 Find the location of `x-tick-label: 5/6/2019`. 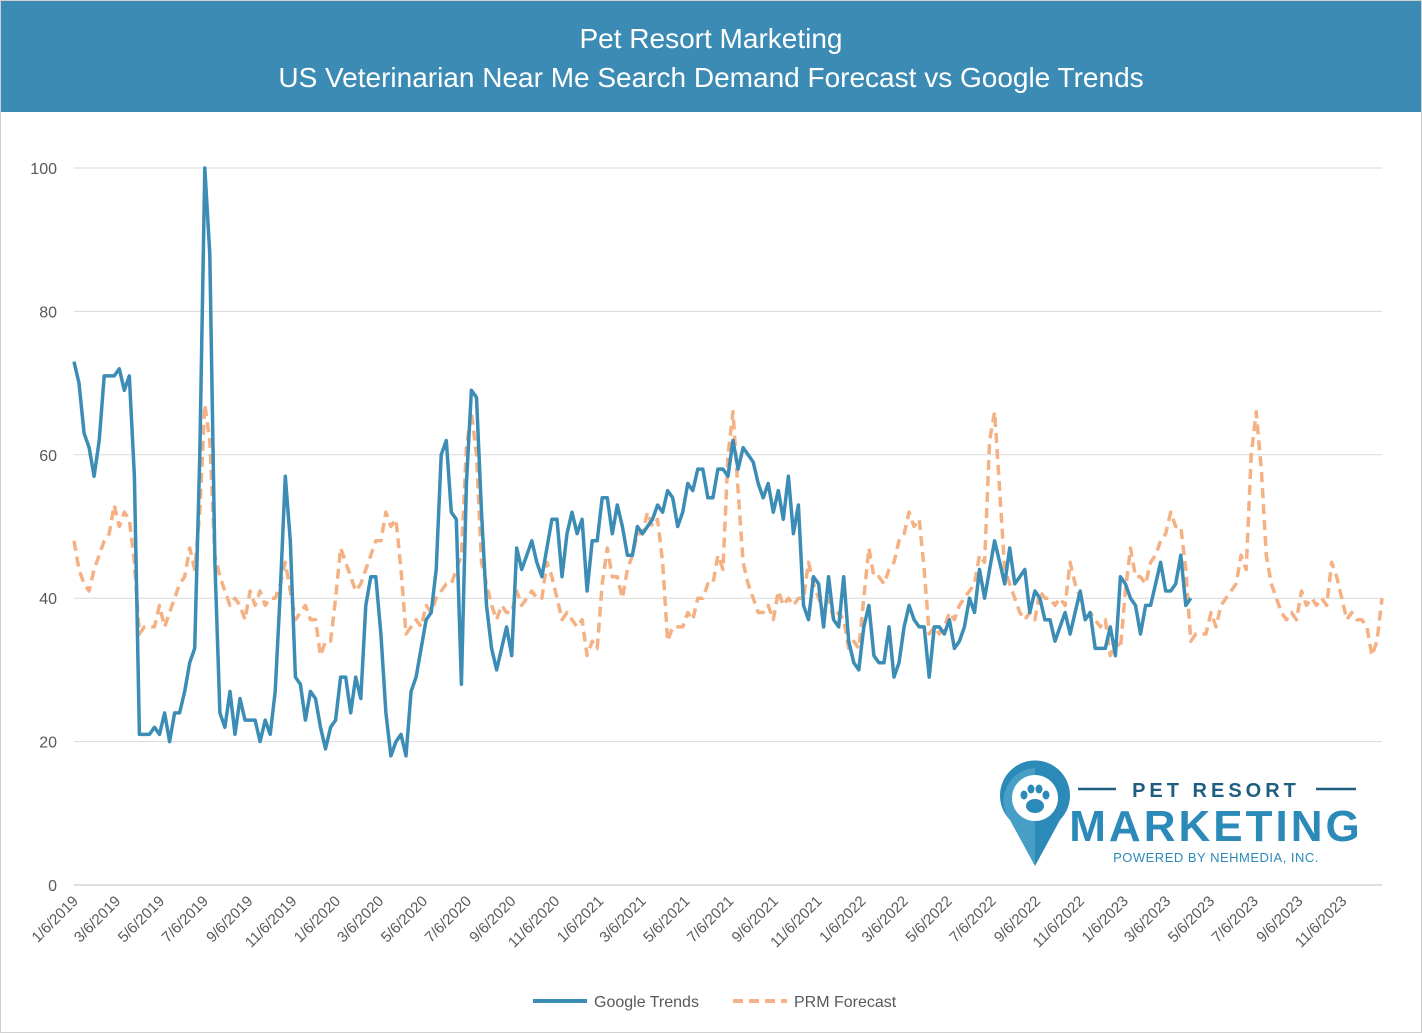

x-tick-label: 5/6/2019 is located at coordinates (141, 919).